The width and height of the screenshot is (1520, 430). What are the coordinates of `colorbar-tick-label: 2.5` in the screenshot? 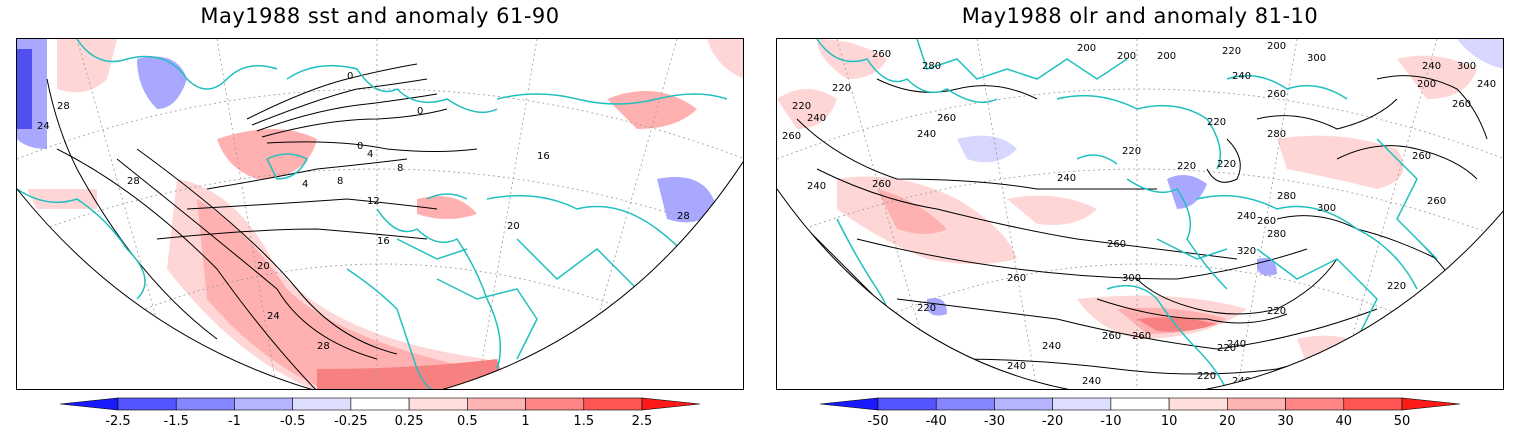 It's located at (642, 421).